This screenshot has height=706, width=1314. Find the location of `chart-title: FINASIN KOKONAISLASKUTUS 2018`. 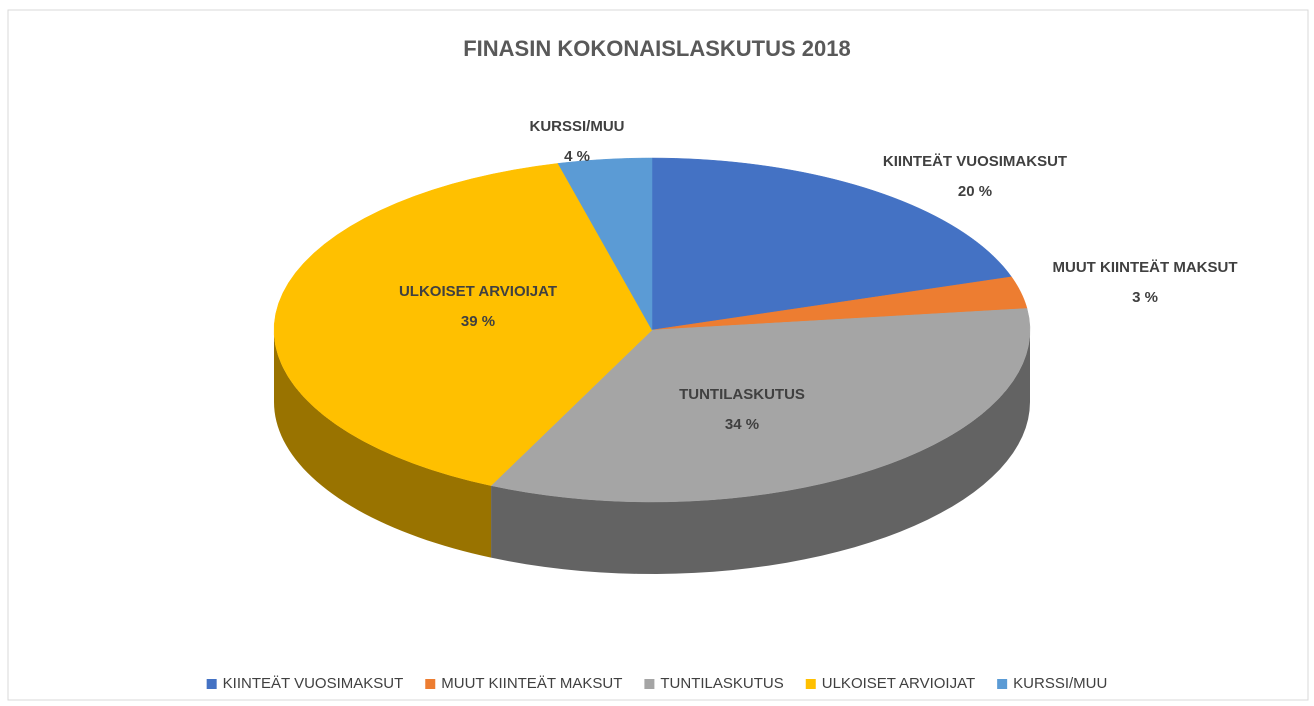

chart-title: FINASIN KOKONAISLASKUTUS 2018 is located at coordinates (657, 48).